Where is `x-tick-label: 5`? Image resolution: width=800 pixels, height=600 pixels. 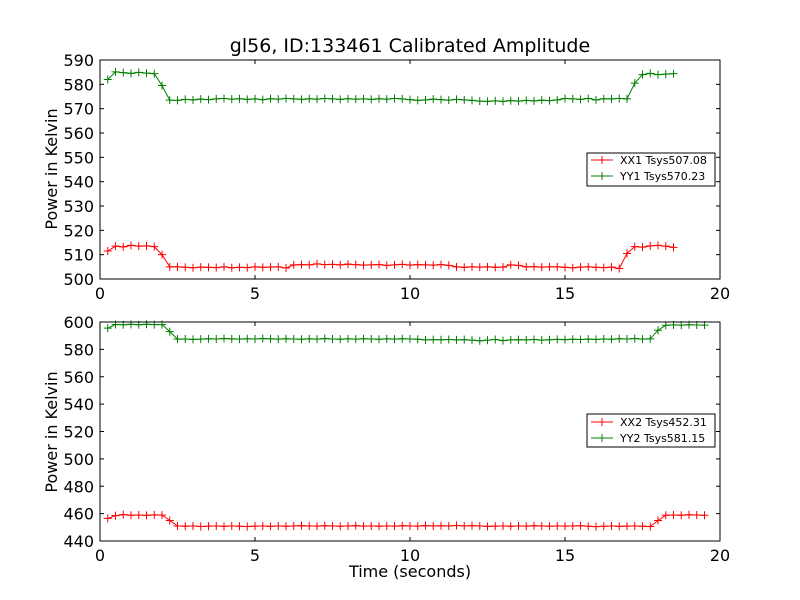
x-tick-label: 5 is located at coordinates (255, 555).